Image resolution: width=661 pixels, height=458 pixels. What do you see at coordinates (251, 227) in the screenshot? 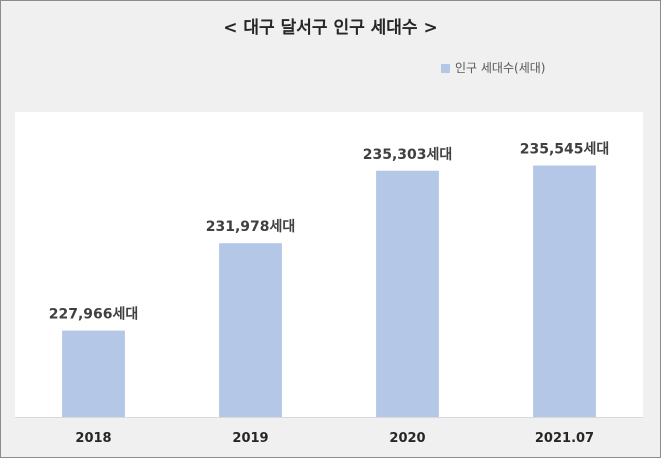
I see `data-label-2019: 231,978세대` at bounding box center [251, 227].